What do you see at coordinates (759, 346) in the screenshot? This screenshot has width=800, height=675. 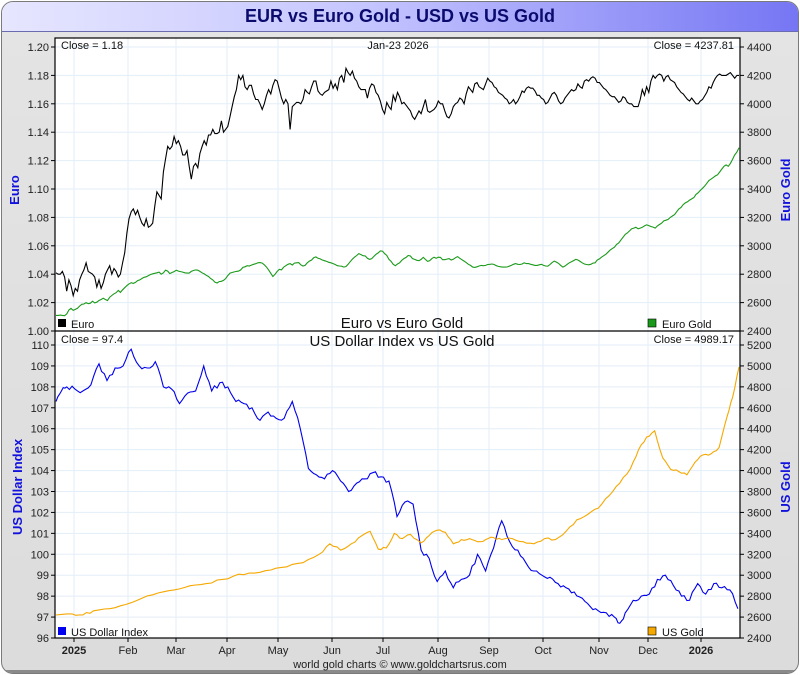 I see `y-tick-label-right: 5200` at bounding box center [759, 346].